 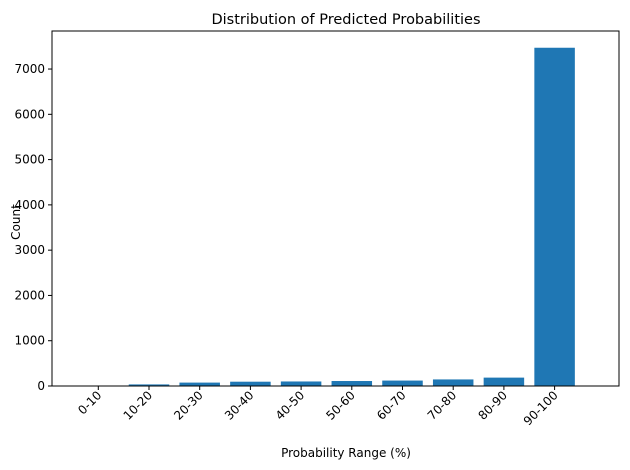 I want to click on y-tick-label: 0, so click(x=41, y=386).